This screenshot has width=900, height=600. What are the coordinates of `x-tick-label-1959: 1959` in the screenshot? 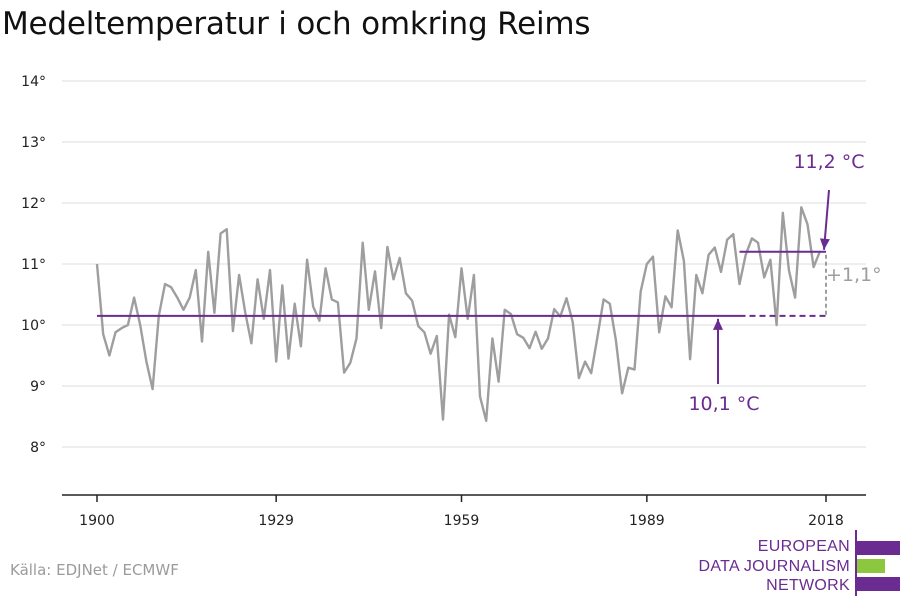 It's located at (462, 521).